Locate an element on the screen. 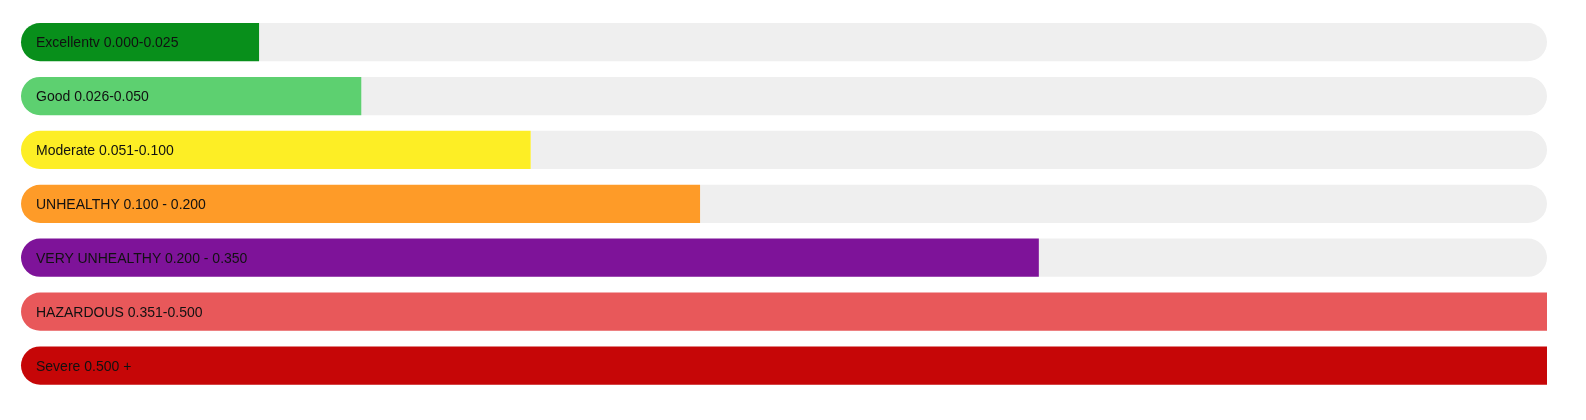 The image size is (1586, 420). y-tick-label: Good 0.026-0.050 is located at coordinates (93, 96).